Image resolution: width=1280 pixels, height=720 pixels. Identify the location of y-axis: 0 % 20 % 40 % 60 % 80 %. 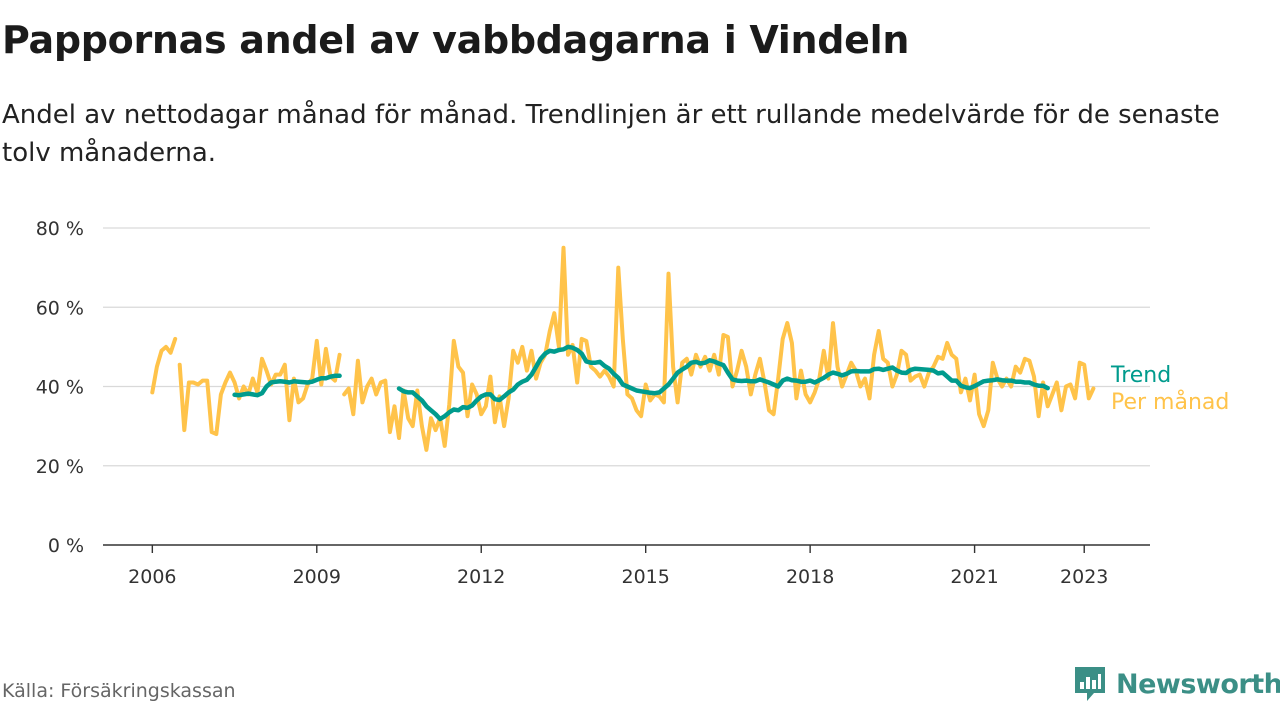
(60, 387).